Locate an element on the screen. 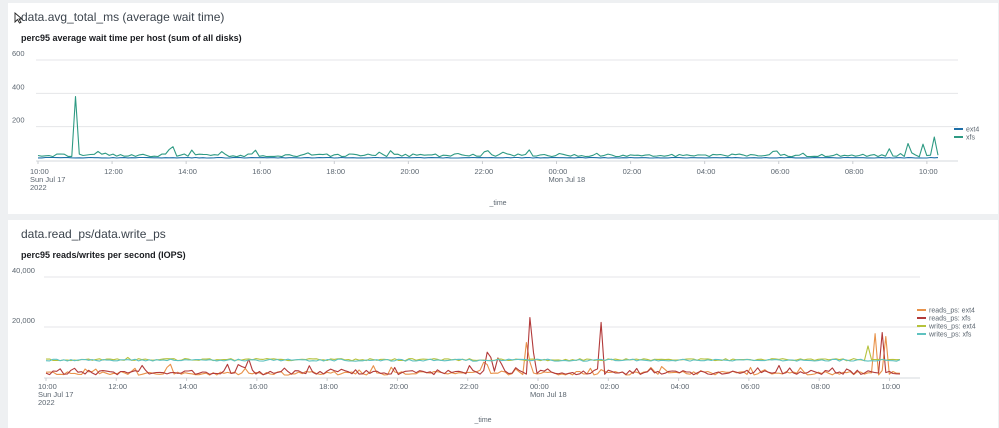 This screenshot has width=999, height=428. y-tick-label: 40,000 is located at coordinates (23, 270).